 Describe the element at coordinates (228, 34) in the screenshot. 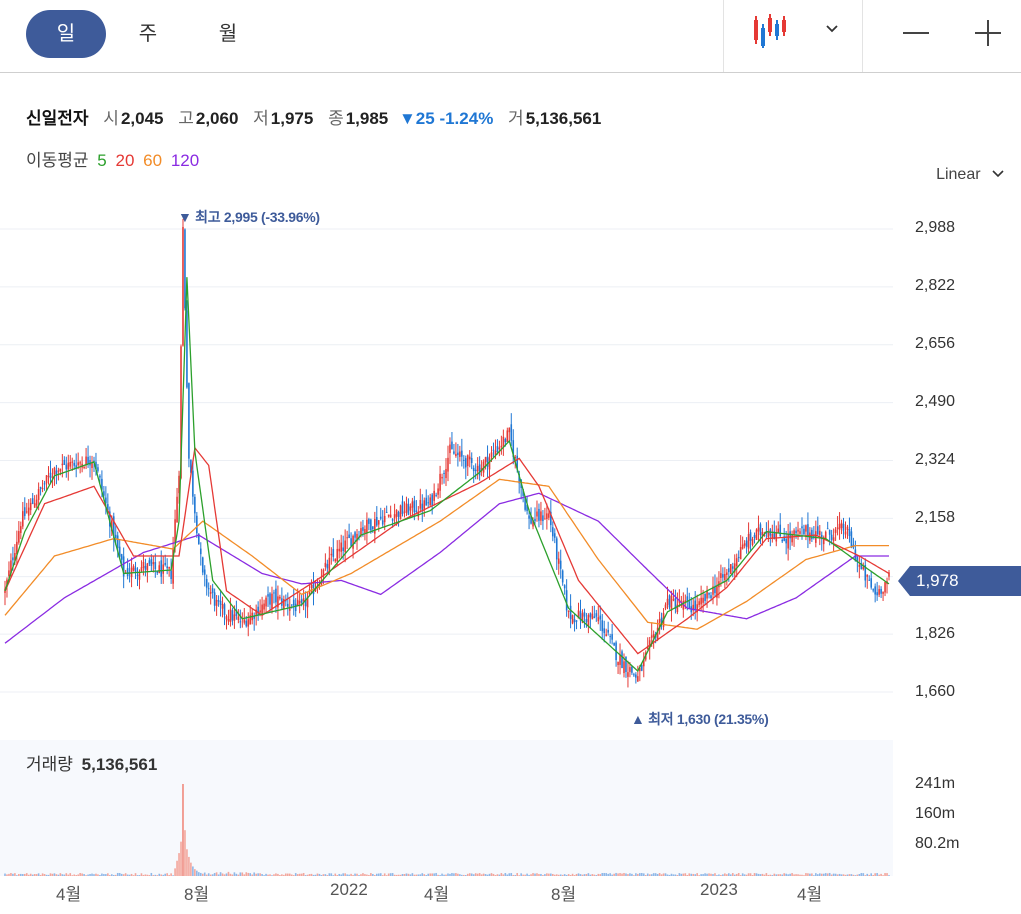

I see `tab-month: 월` at that location.